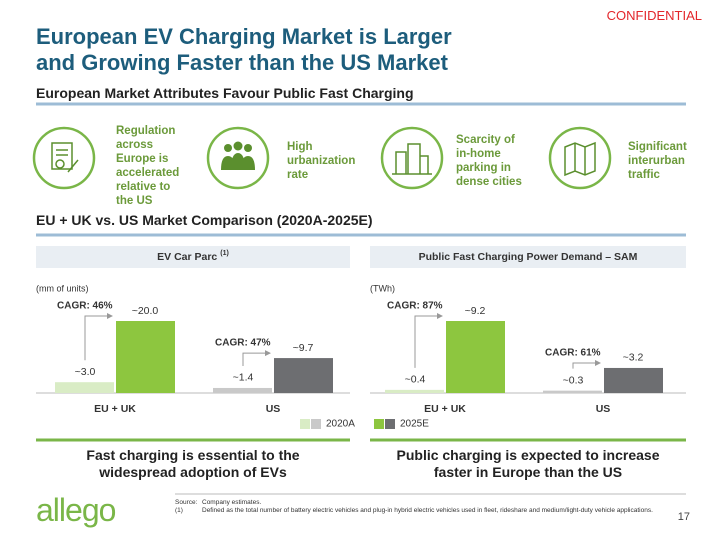 The height and width of the screenshot is (540, 720). Describe the element at coordinates (573, 380) in the screenshot. I see `value-label: ~0.3` at that location.